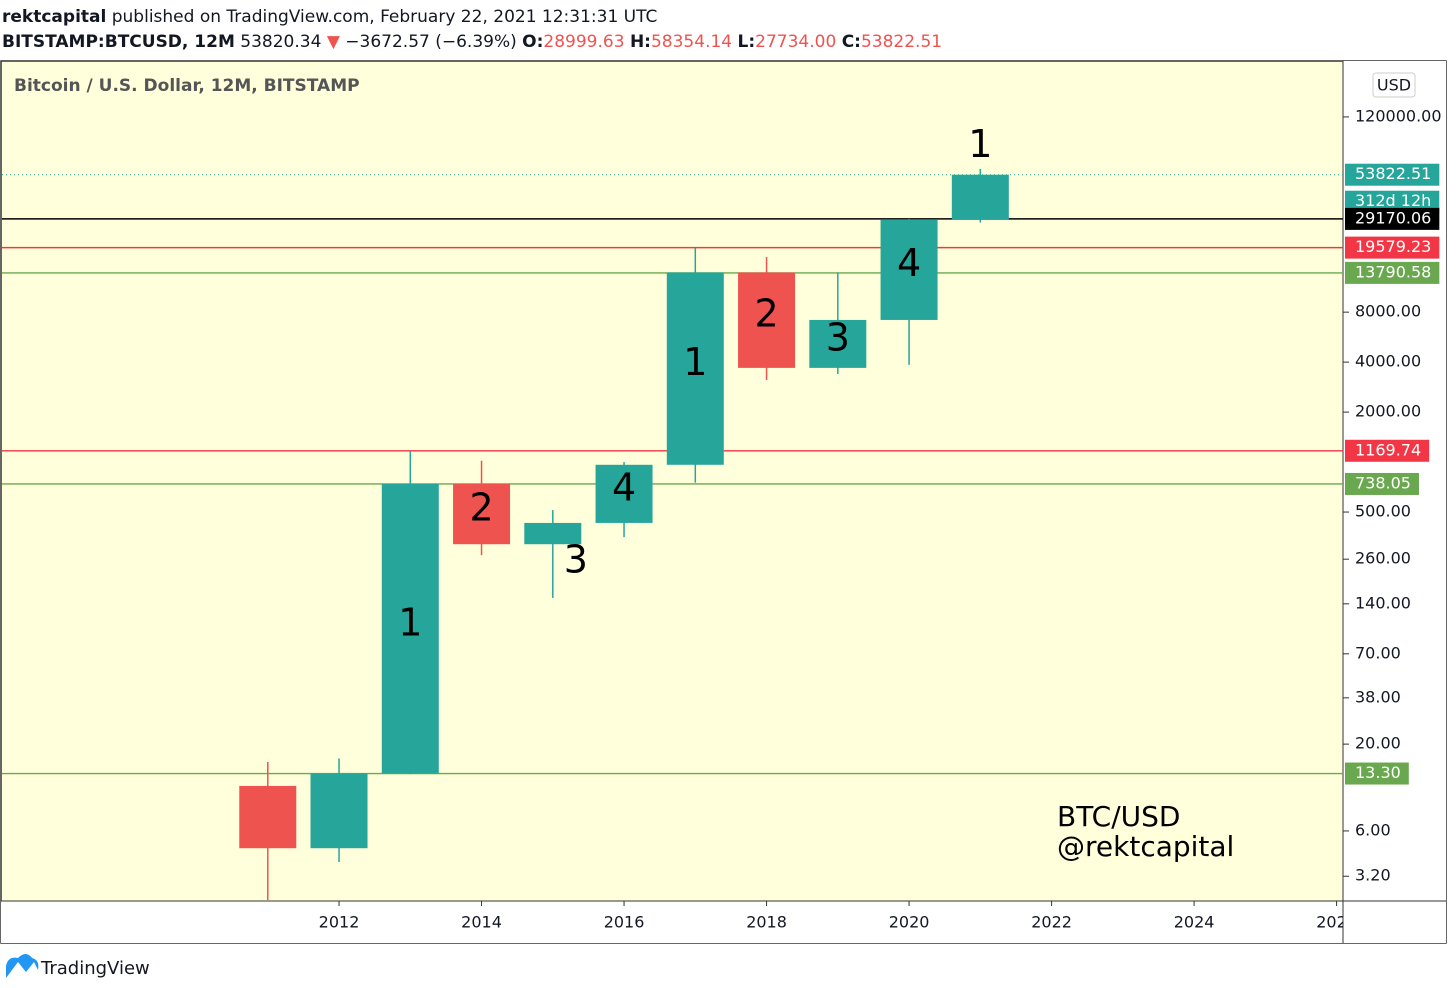 The height and width of the screenshot is (988, 1456). What do you see at coordinates (532, 42) in the screenshot?
I see `o-label: O:` at bounding box center [532, 42].